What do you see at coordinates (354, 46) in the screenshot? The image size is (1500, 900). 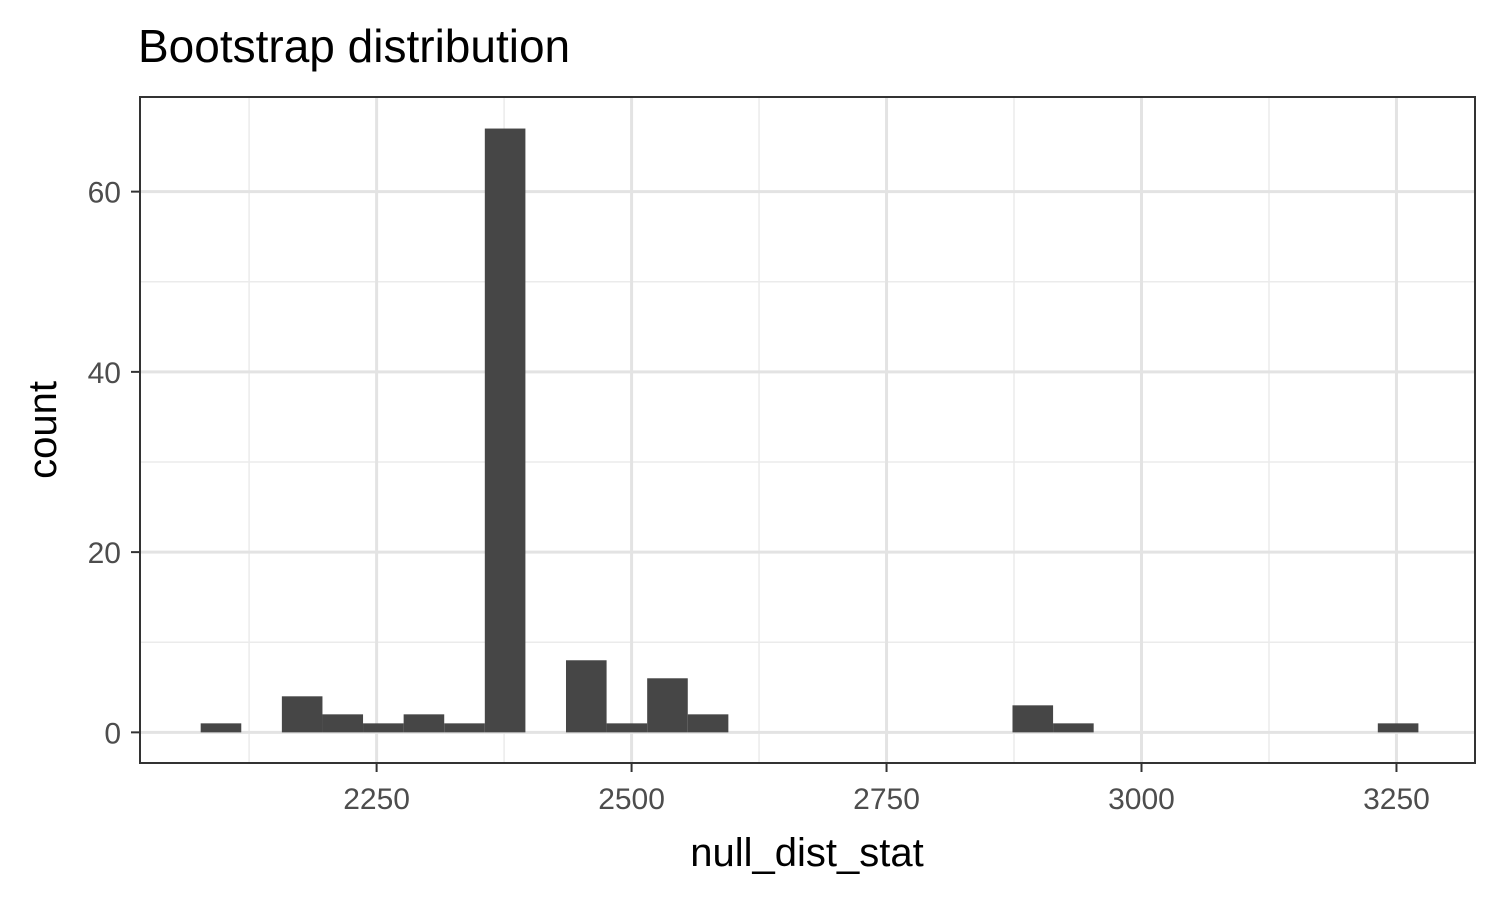 I see `chart-title: Bootstrap distribution` at bounding box center [354, 46].